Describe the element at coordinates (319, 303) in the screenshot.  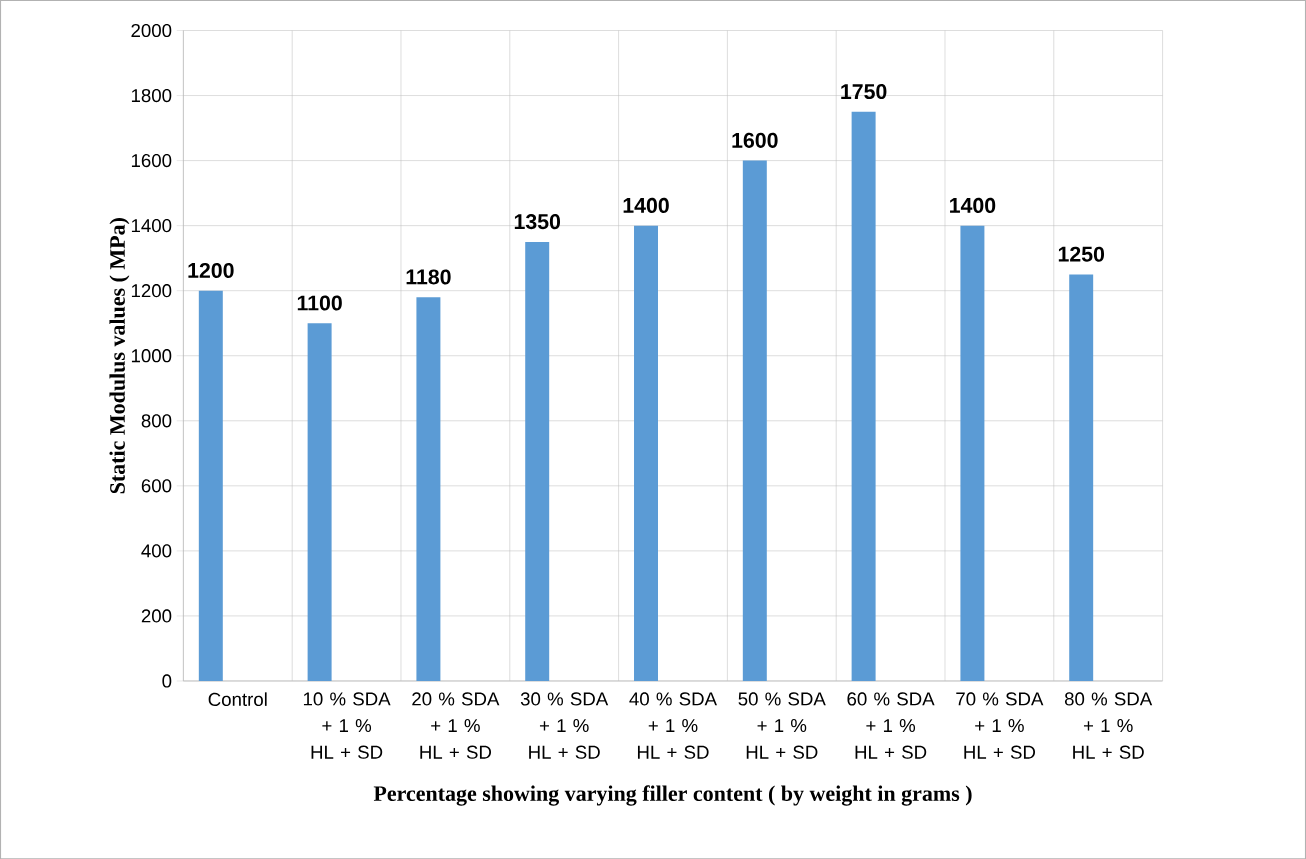
I see `data-label: 1100` at that location.